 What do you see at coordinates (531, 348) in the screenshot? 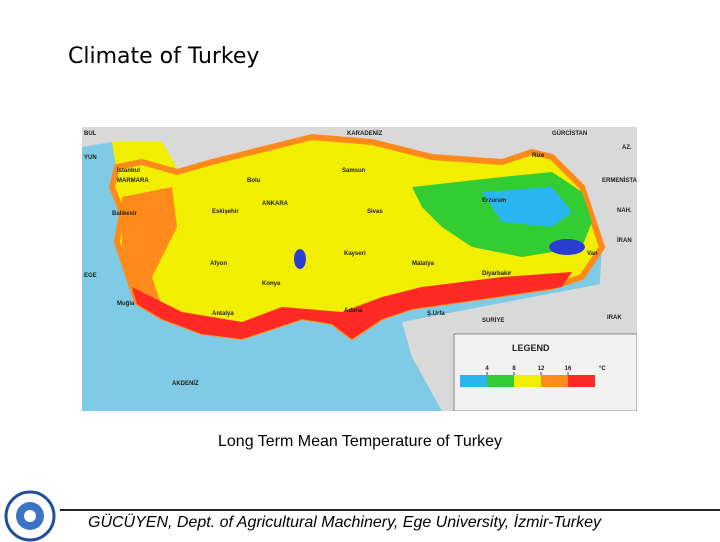
I see `legend-title: LEGEND` at bounding box center [531, 348].